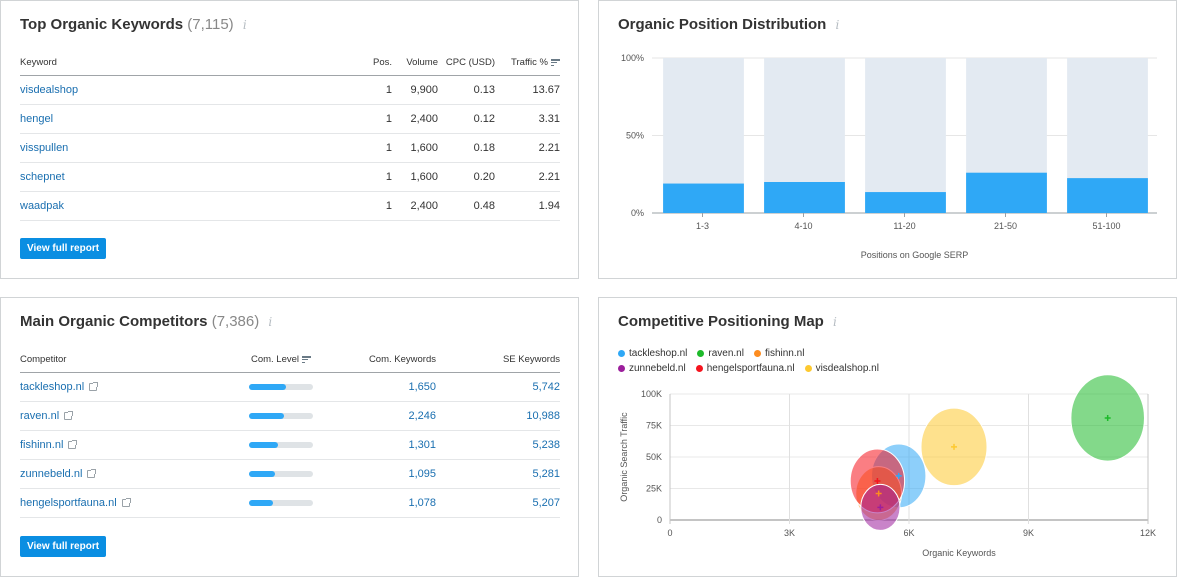 The width and height of the screenshot is (1177, 577). What do you see at coordinates (133, 24) in the screenshot?
I see `card-title: Top Organic Keywords (7,115) i` at bounding box center [133, 24].